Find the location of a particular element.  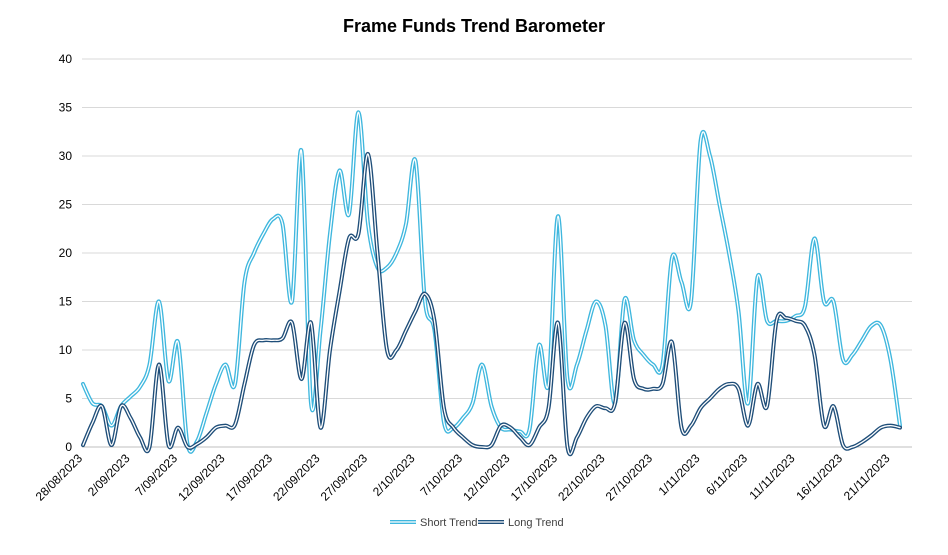

legend-label: Short Trend is located at coordinates (448, 523).